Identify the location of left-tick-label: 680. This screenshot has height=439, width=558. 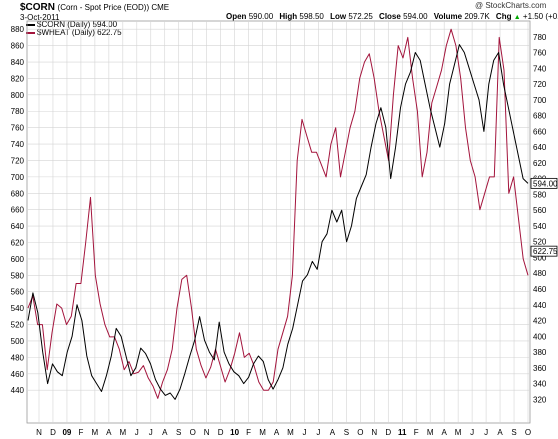
(18, 193).